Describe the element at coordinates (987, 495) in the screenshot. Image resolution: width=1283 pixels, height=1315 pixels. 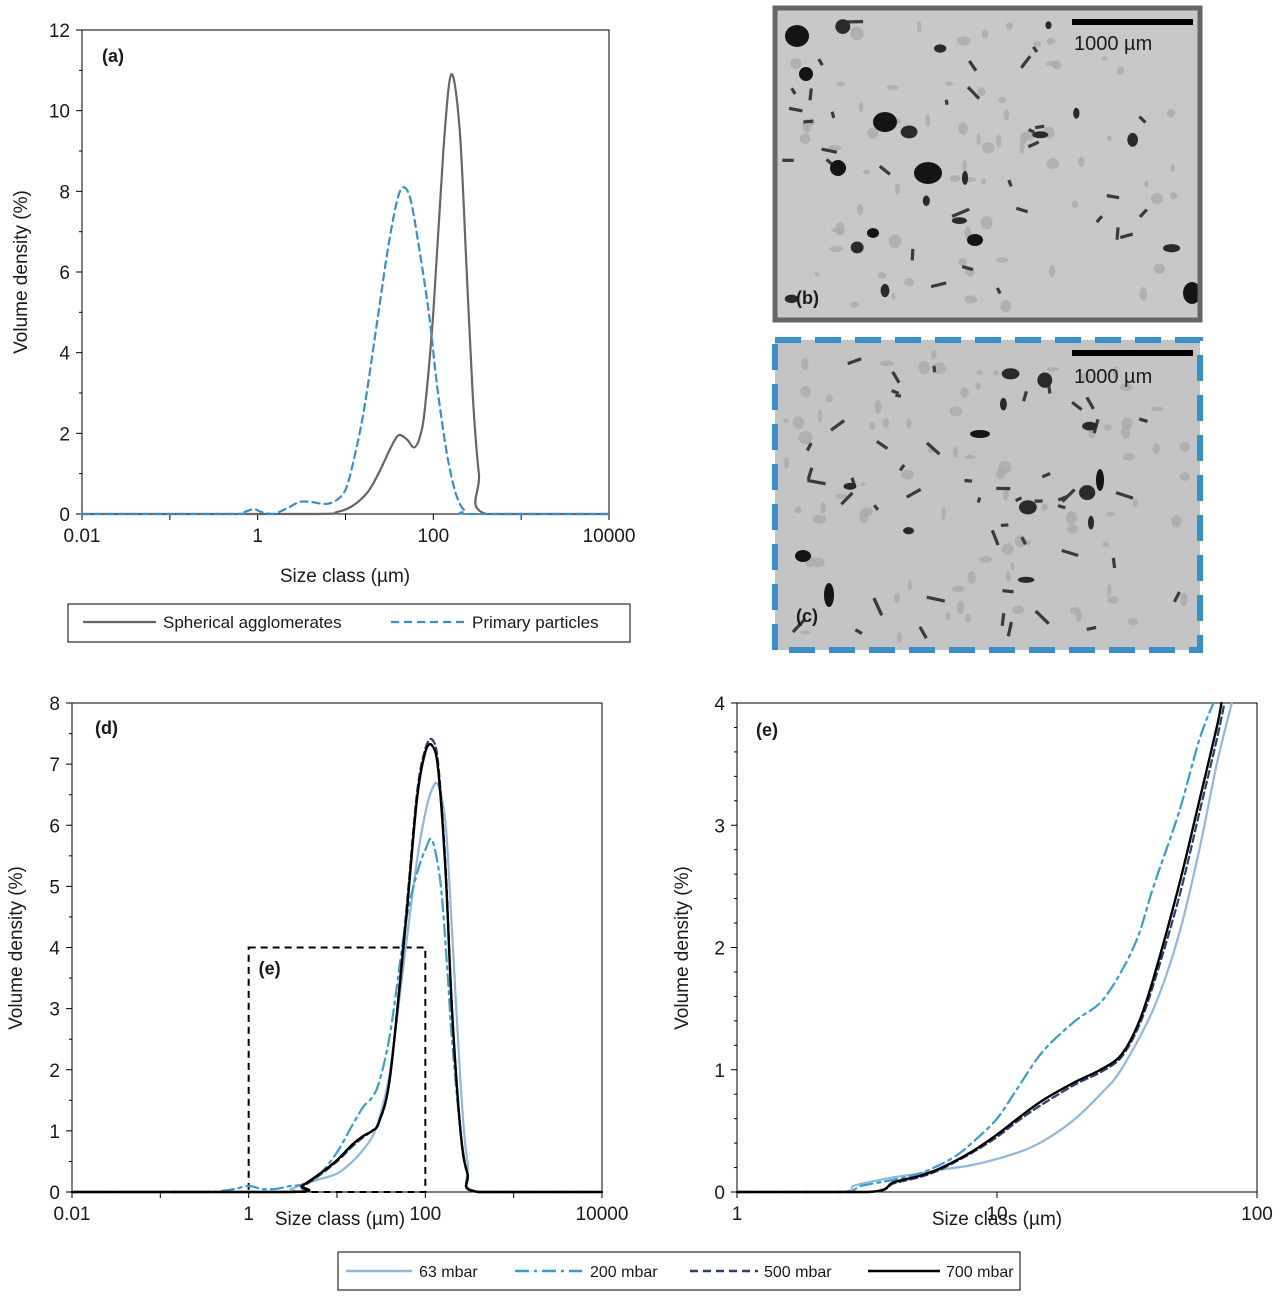
I see `micrograph-c: 1000 µm (c)` at that location.